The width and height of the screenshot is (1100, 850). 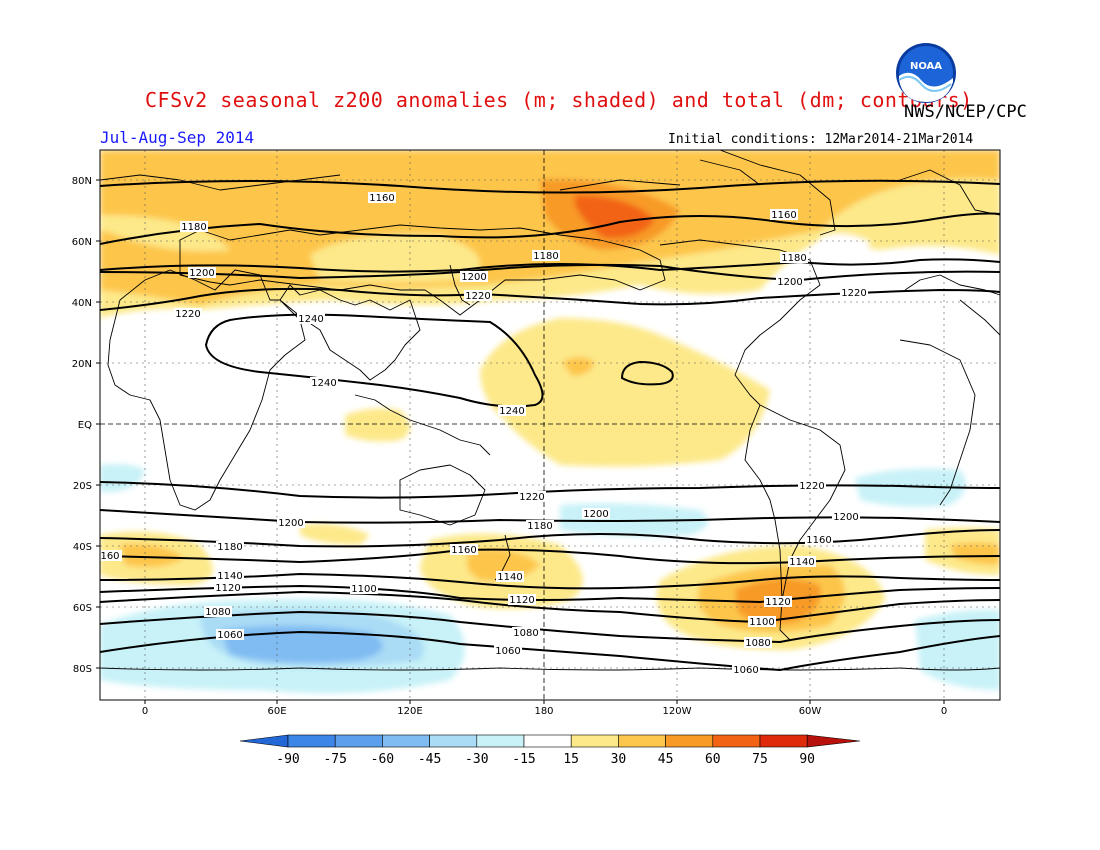 I want to click on svg-text: 1100, so click(x=363, y=589).